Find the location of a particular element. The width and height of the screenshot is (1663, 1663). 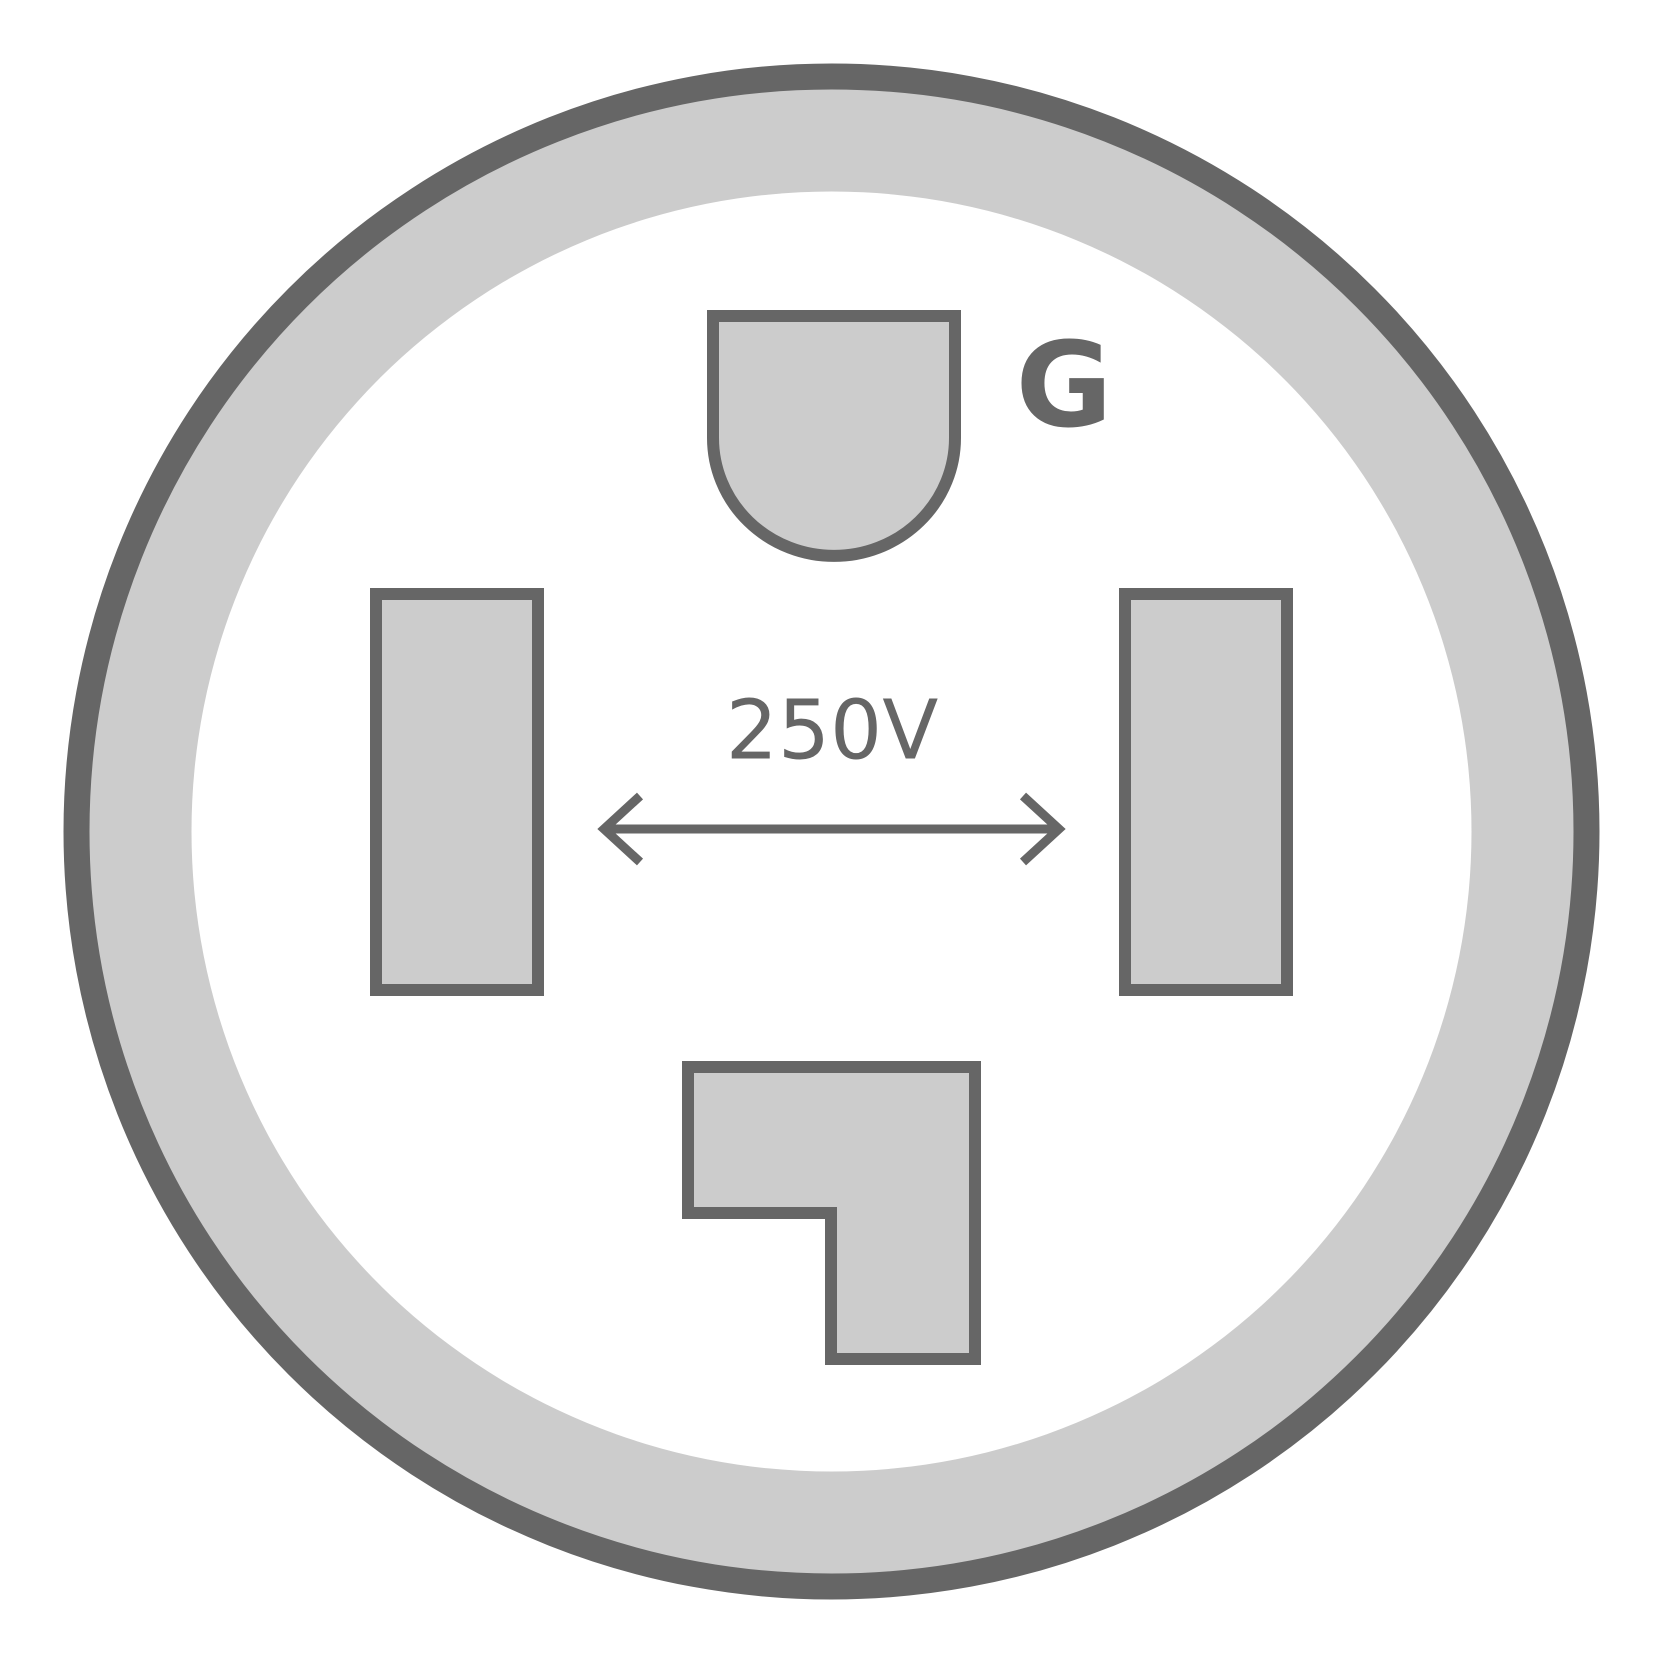

ground-slot is located at coordinates (834, 436).